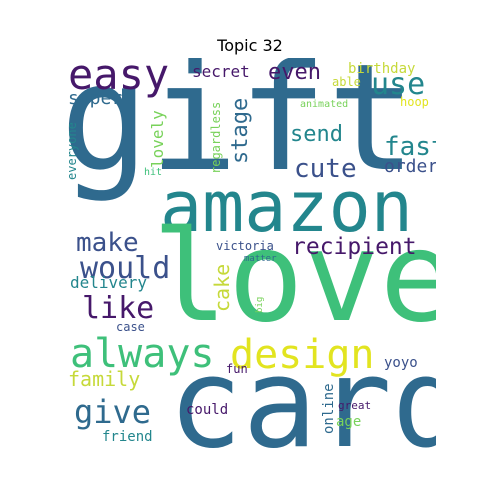 This screenshot has height=500, width=500. What do you see at coordinates (104, 379) in the screenshot?
I see `word-family: family` at bounding box center [104, 379].